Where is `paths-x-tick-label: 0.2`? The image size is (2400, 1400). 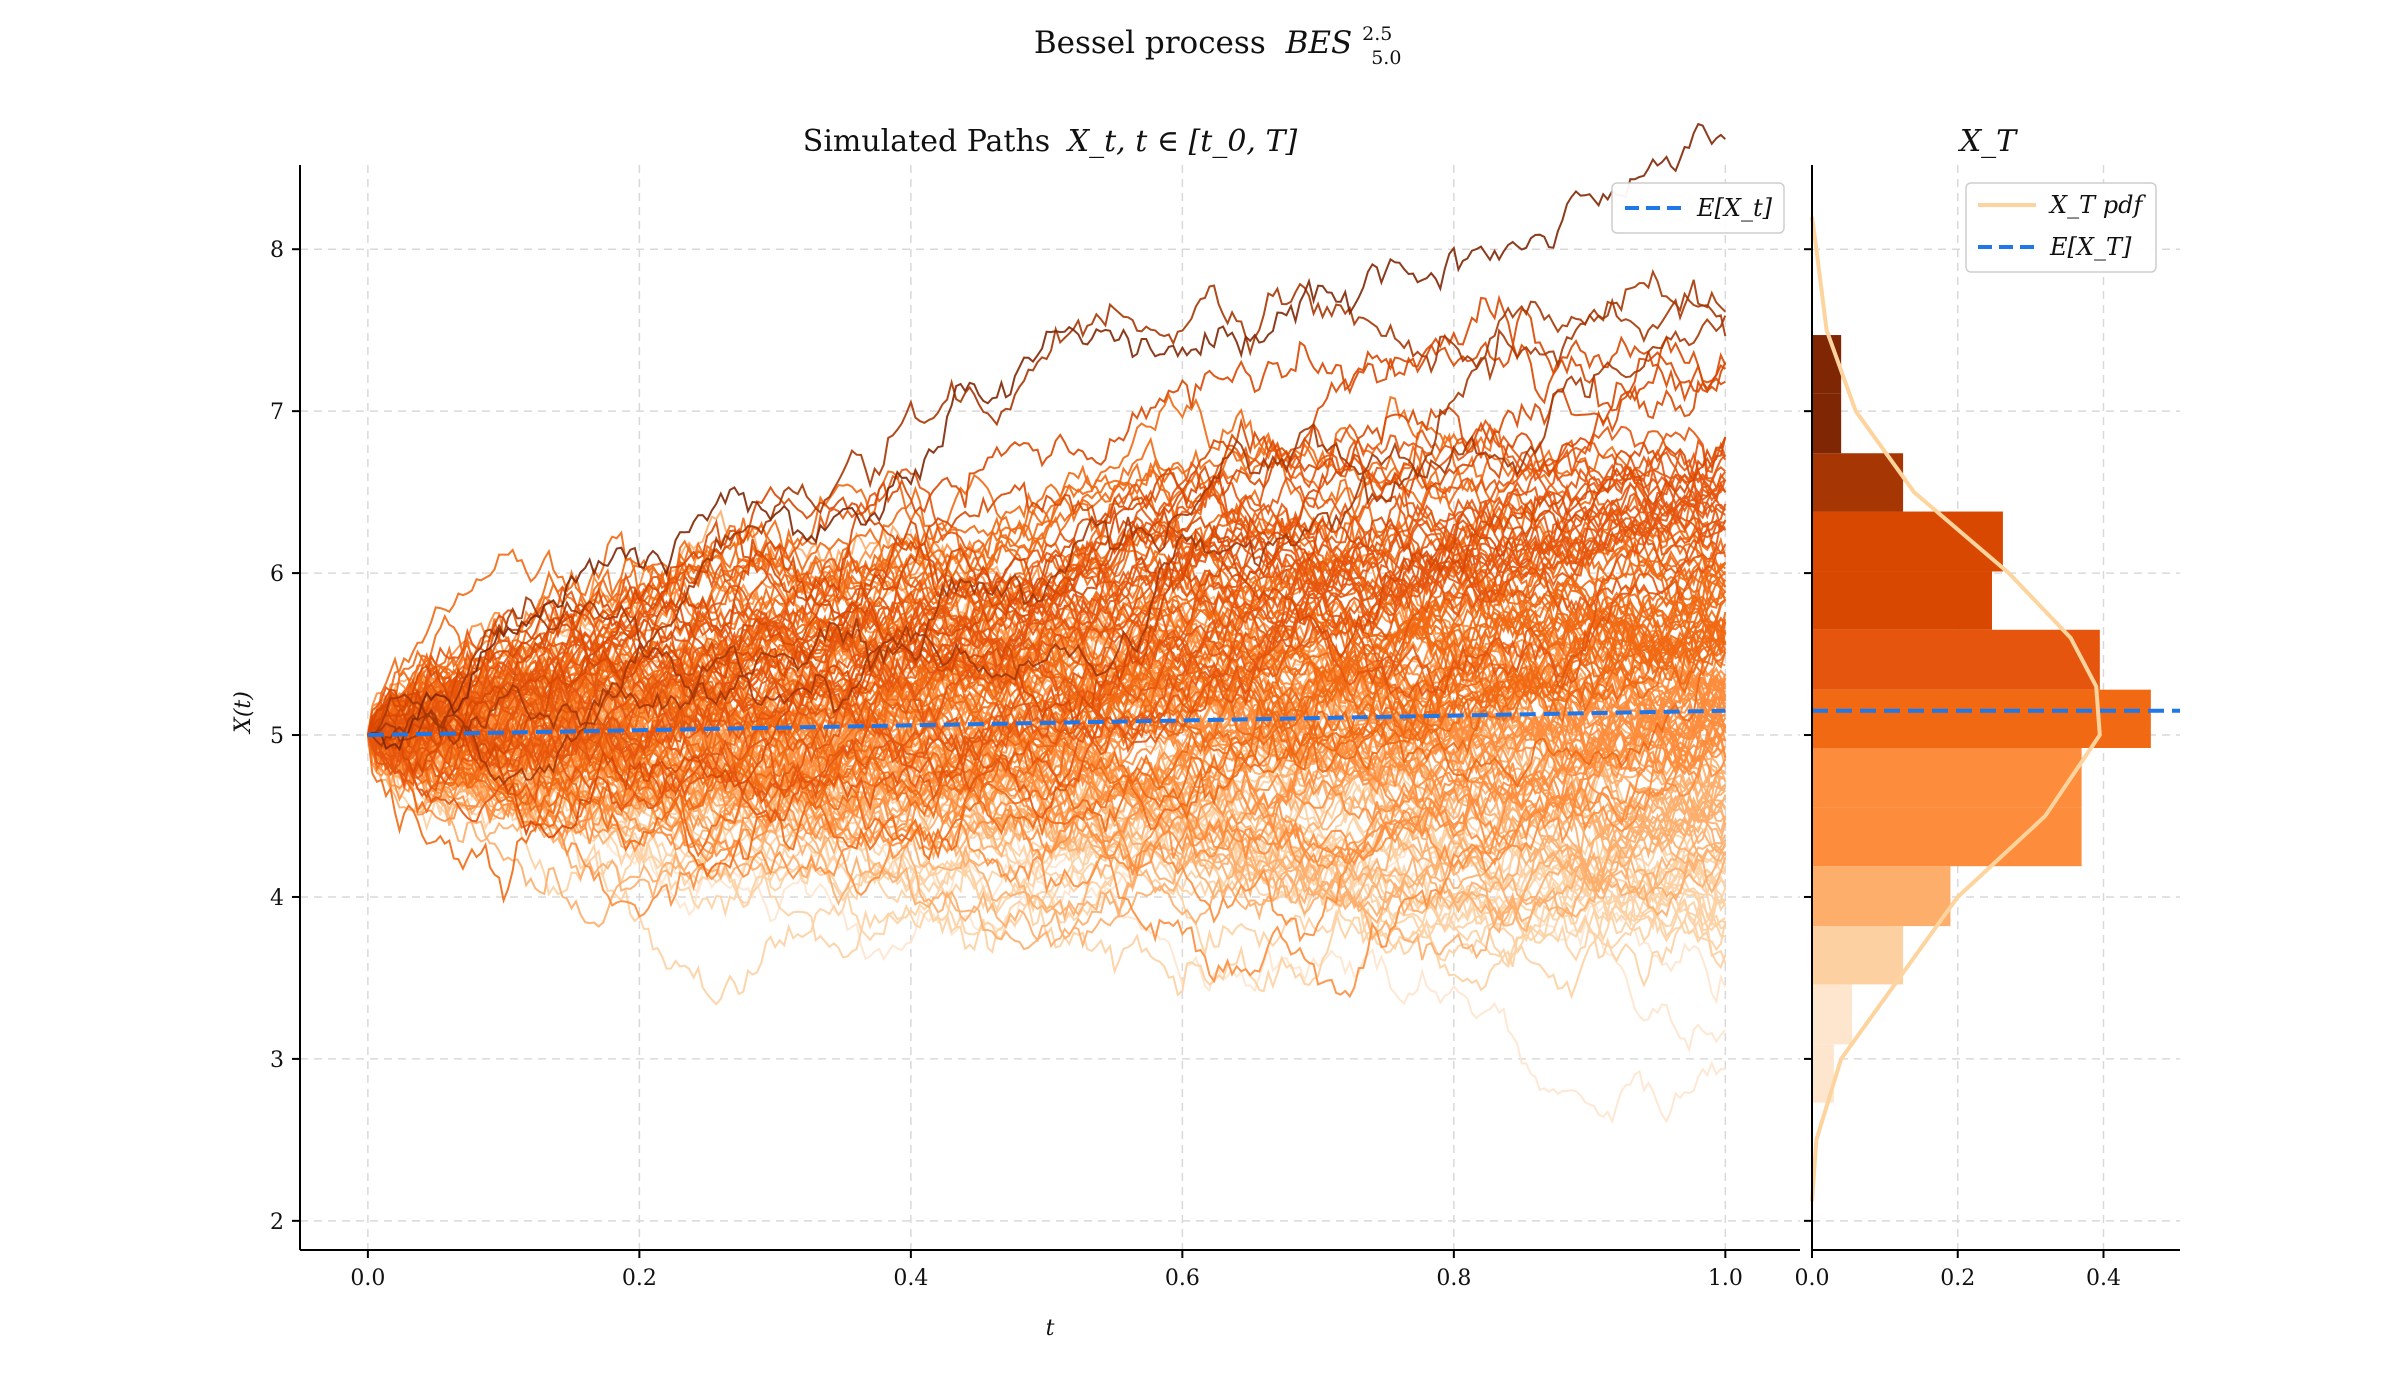
paths-x-tick-label: 0.2 is located at coordinates (639, 1278).